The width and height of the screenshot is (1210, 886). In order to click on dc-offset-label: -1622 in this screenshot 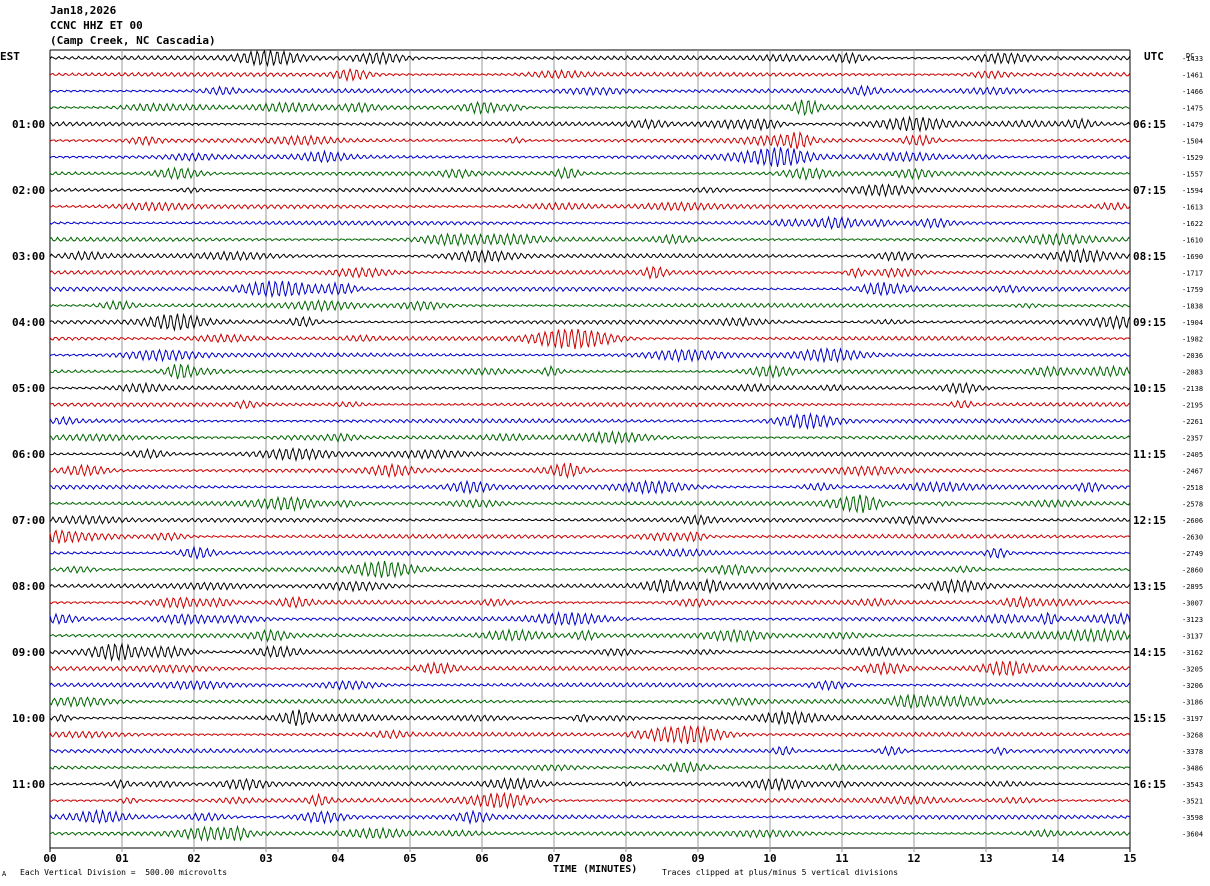, I will do `click(1192, 224)`.